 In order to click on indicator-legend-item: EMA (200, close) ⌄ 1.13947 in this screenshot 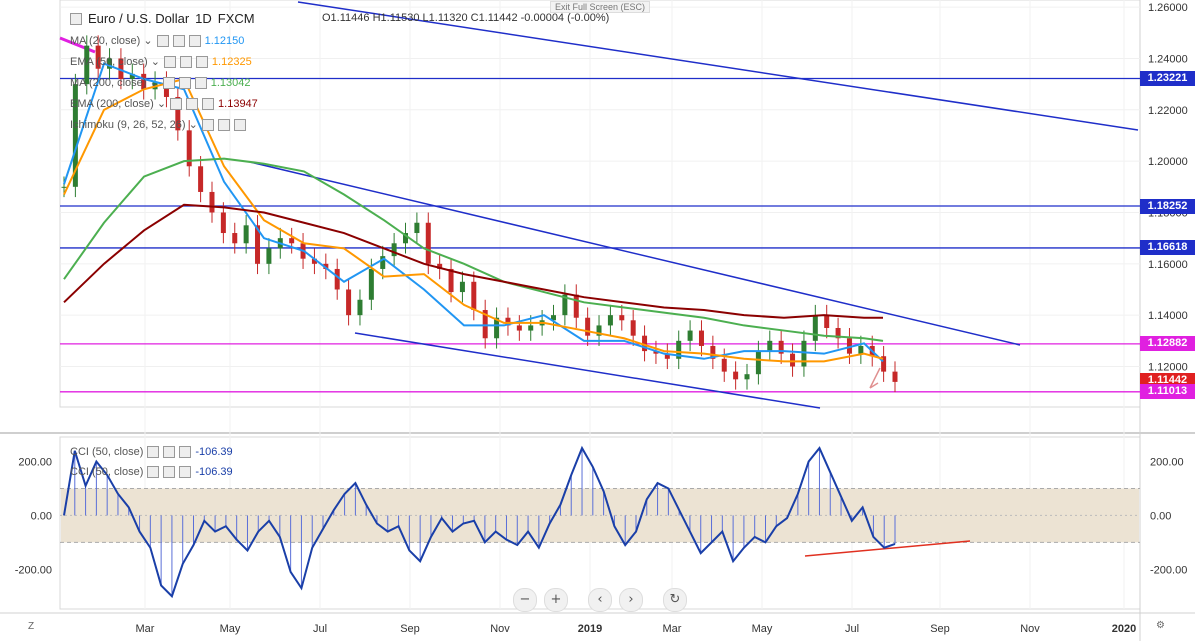, I will do `click(164, 103)`.